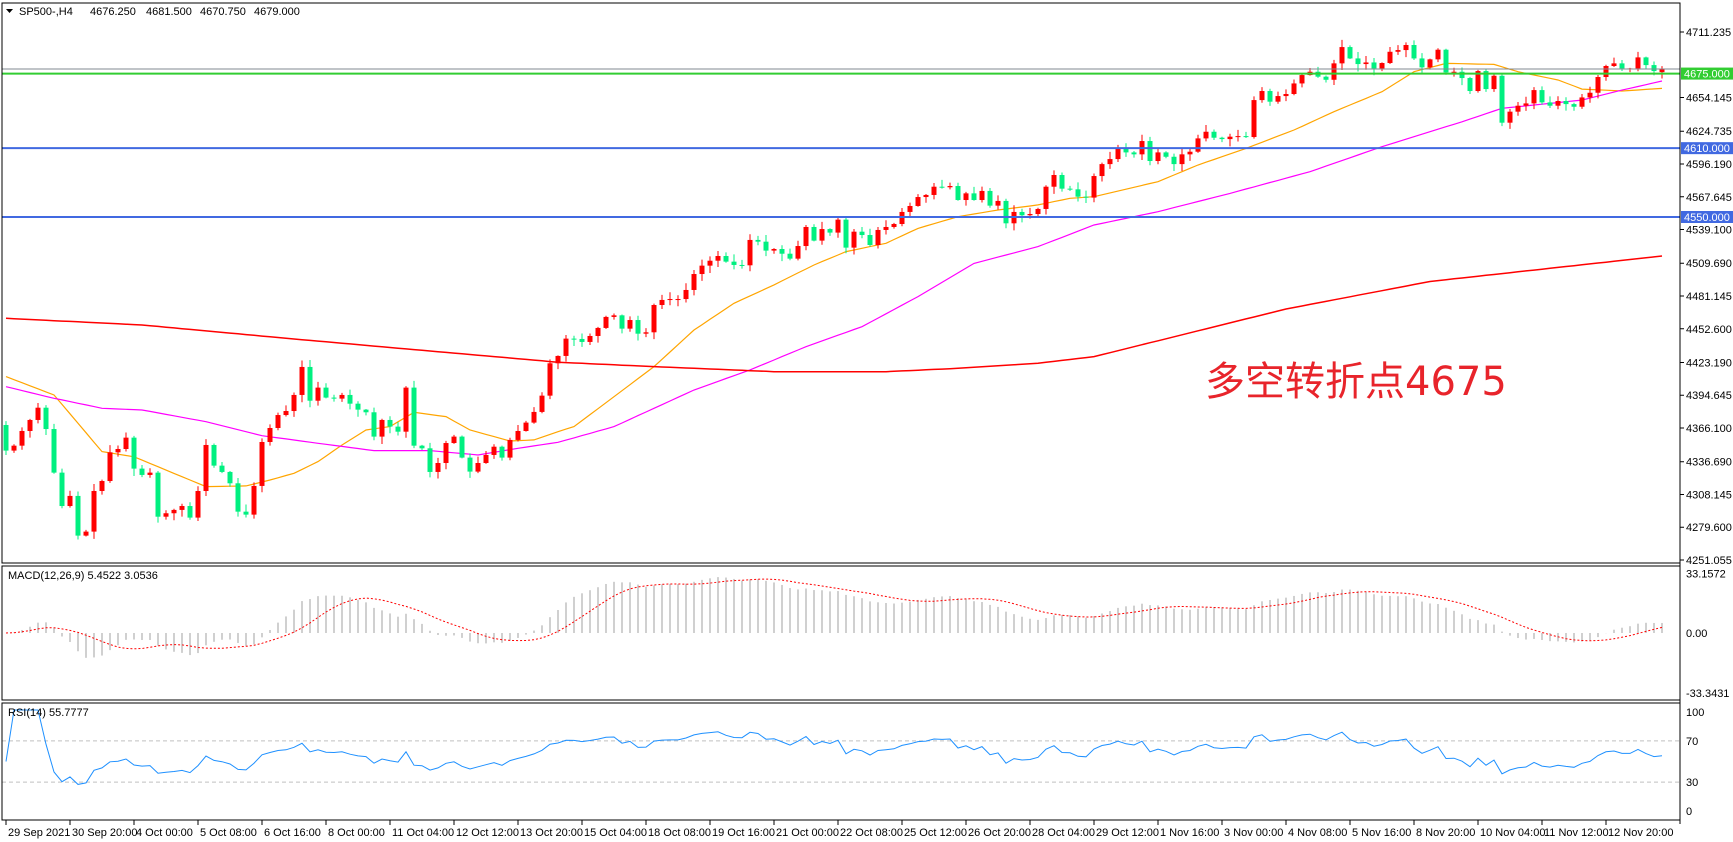 The image size is (1733, 842). Describe the element at coordinates (113, 12) in the screenshot. I see `ohlc-open: 4676.250` at that location.